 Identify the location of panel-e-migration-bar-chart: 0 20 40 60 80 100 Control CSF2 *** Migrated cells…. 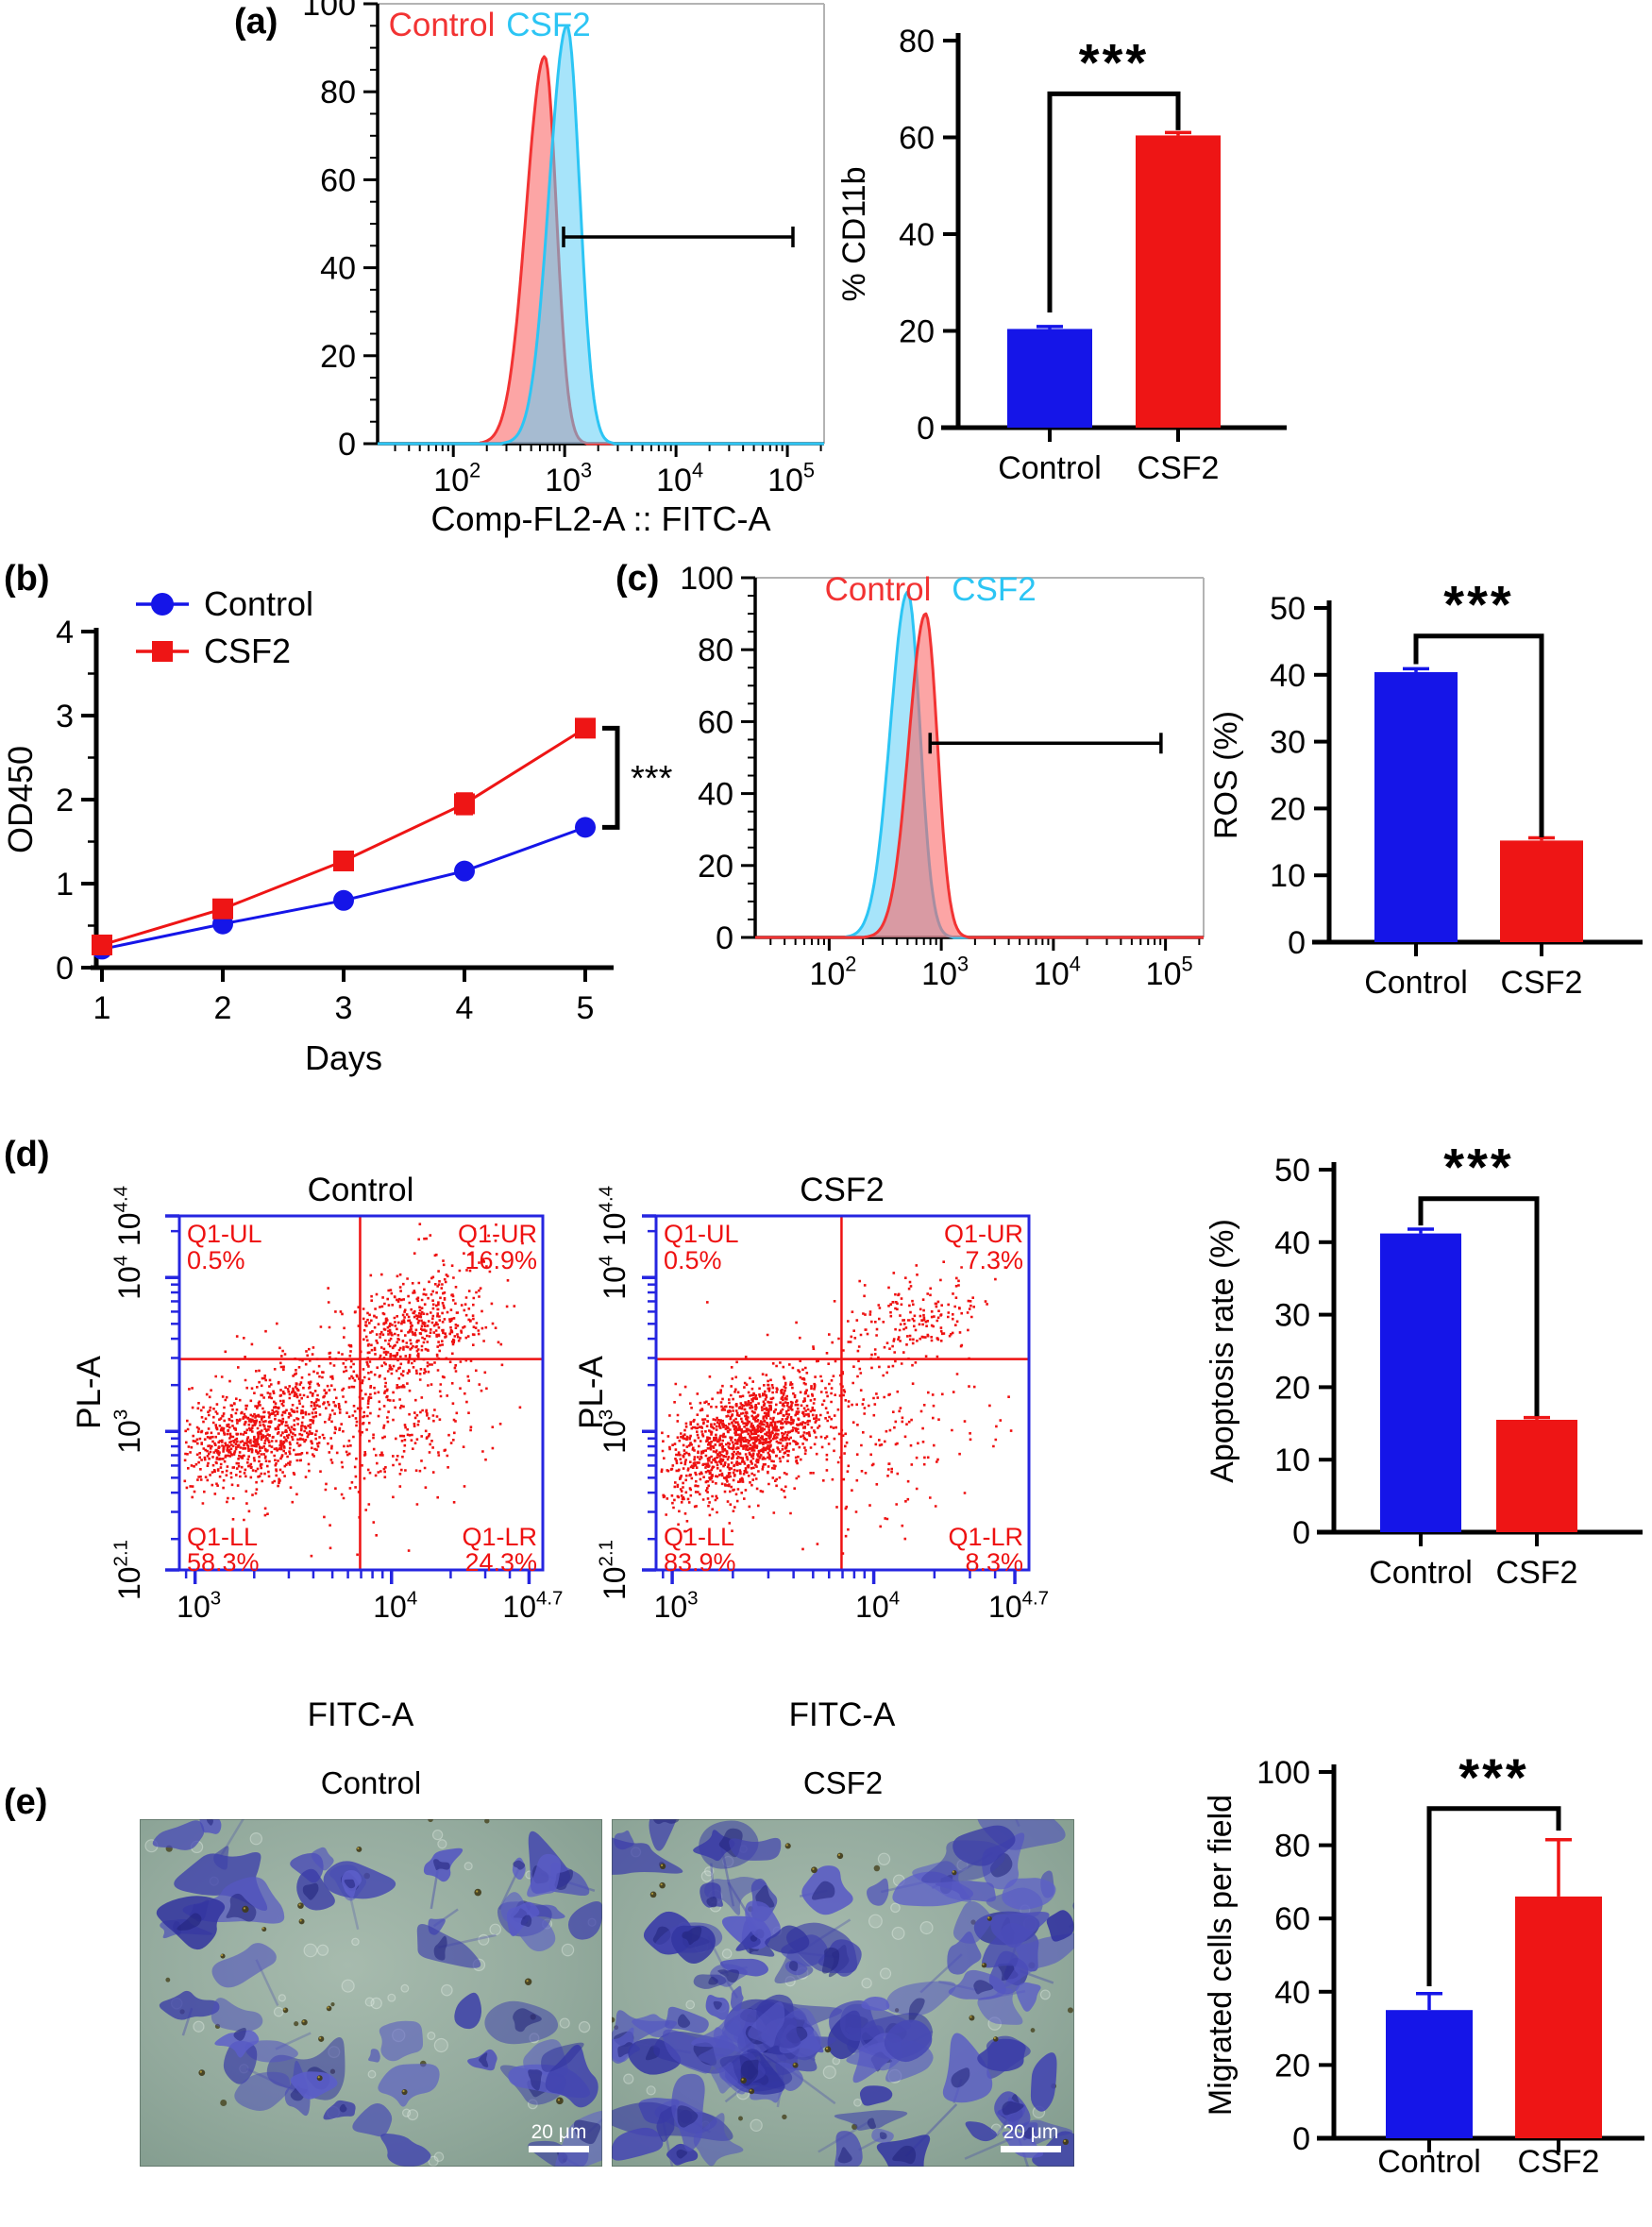
(1423, 1963).